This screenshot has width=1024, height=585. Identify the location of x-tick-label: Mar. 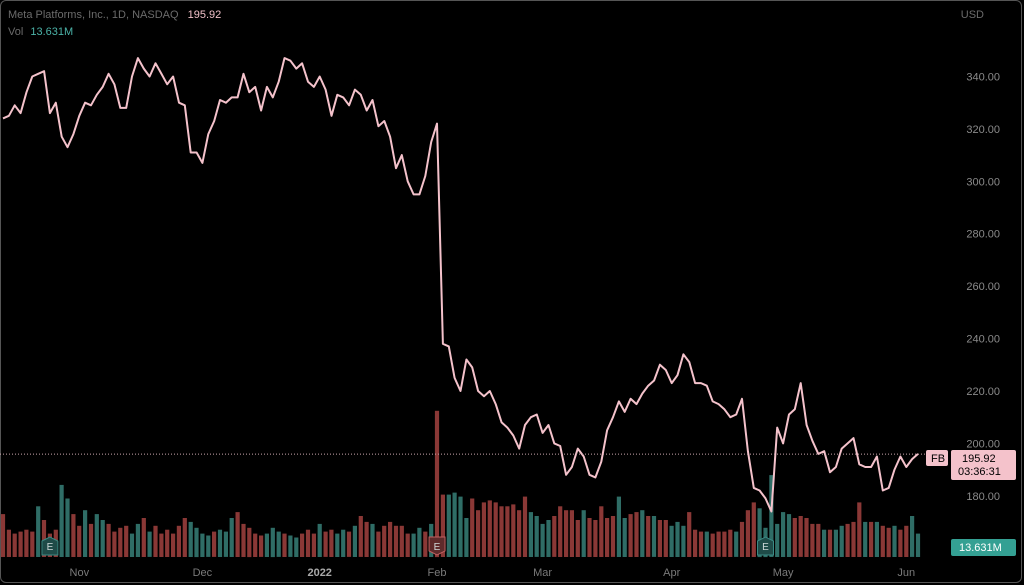
(542, 573).